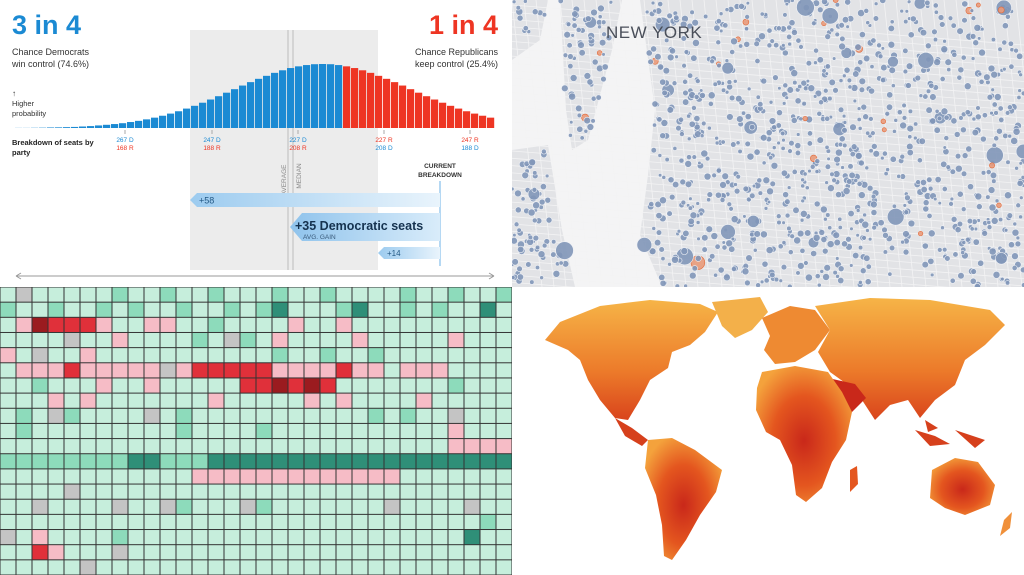 This screenshot has height=575, width=1024. Describe the element at coordinates (587, 143) in the screenshot. I see `street` at that location.